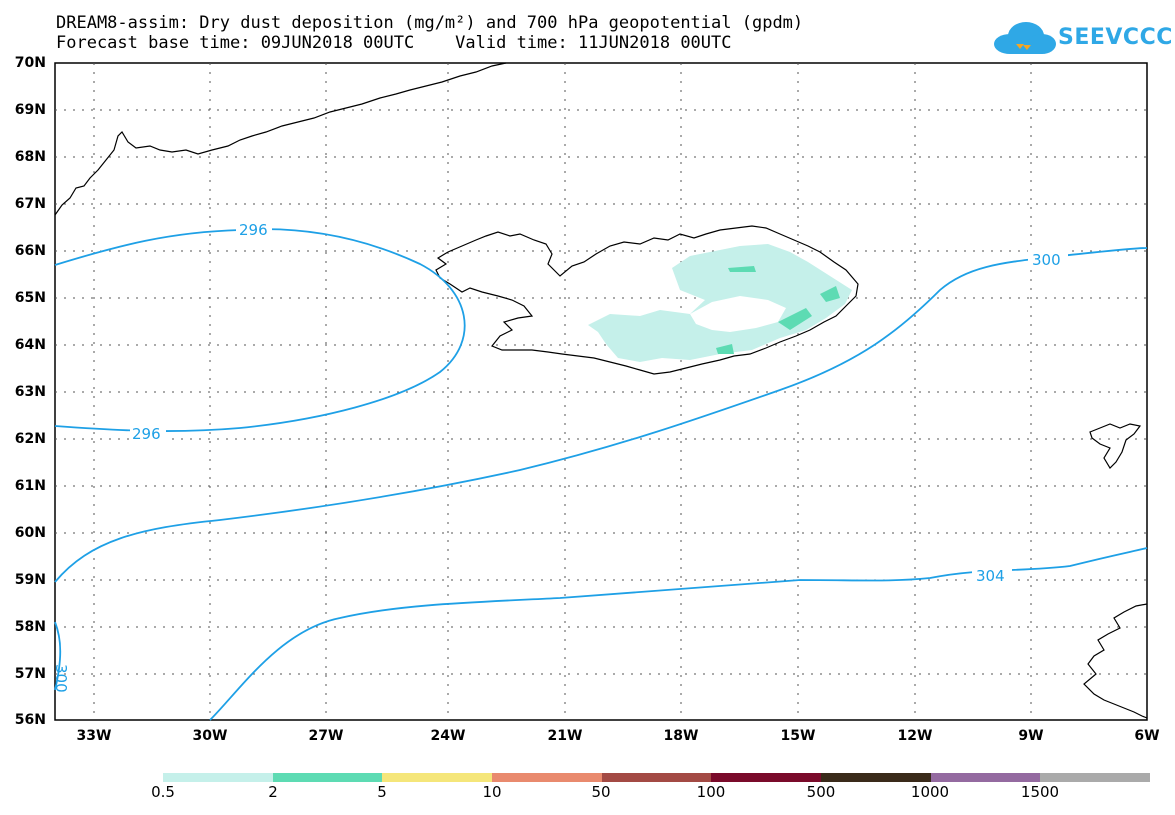 The width and height of the screenshot is (1175, 815). What do you see at coordinates (260, 330) in the screenshot?
I see `contour-296-upper` at bounding box center [260, 330].